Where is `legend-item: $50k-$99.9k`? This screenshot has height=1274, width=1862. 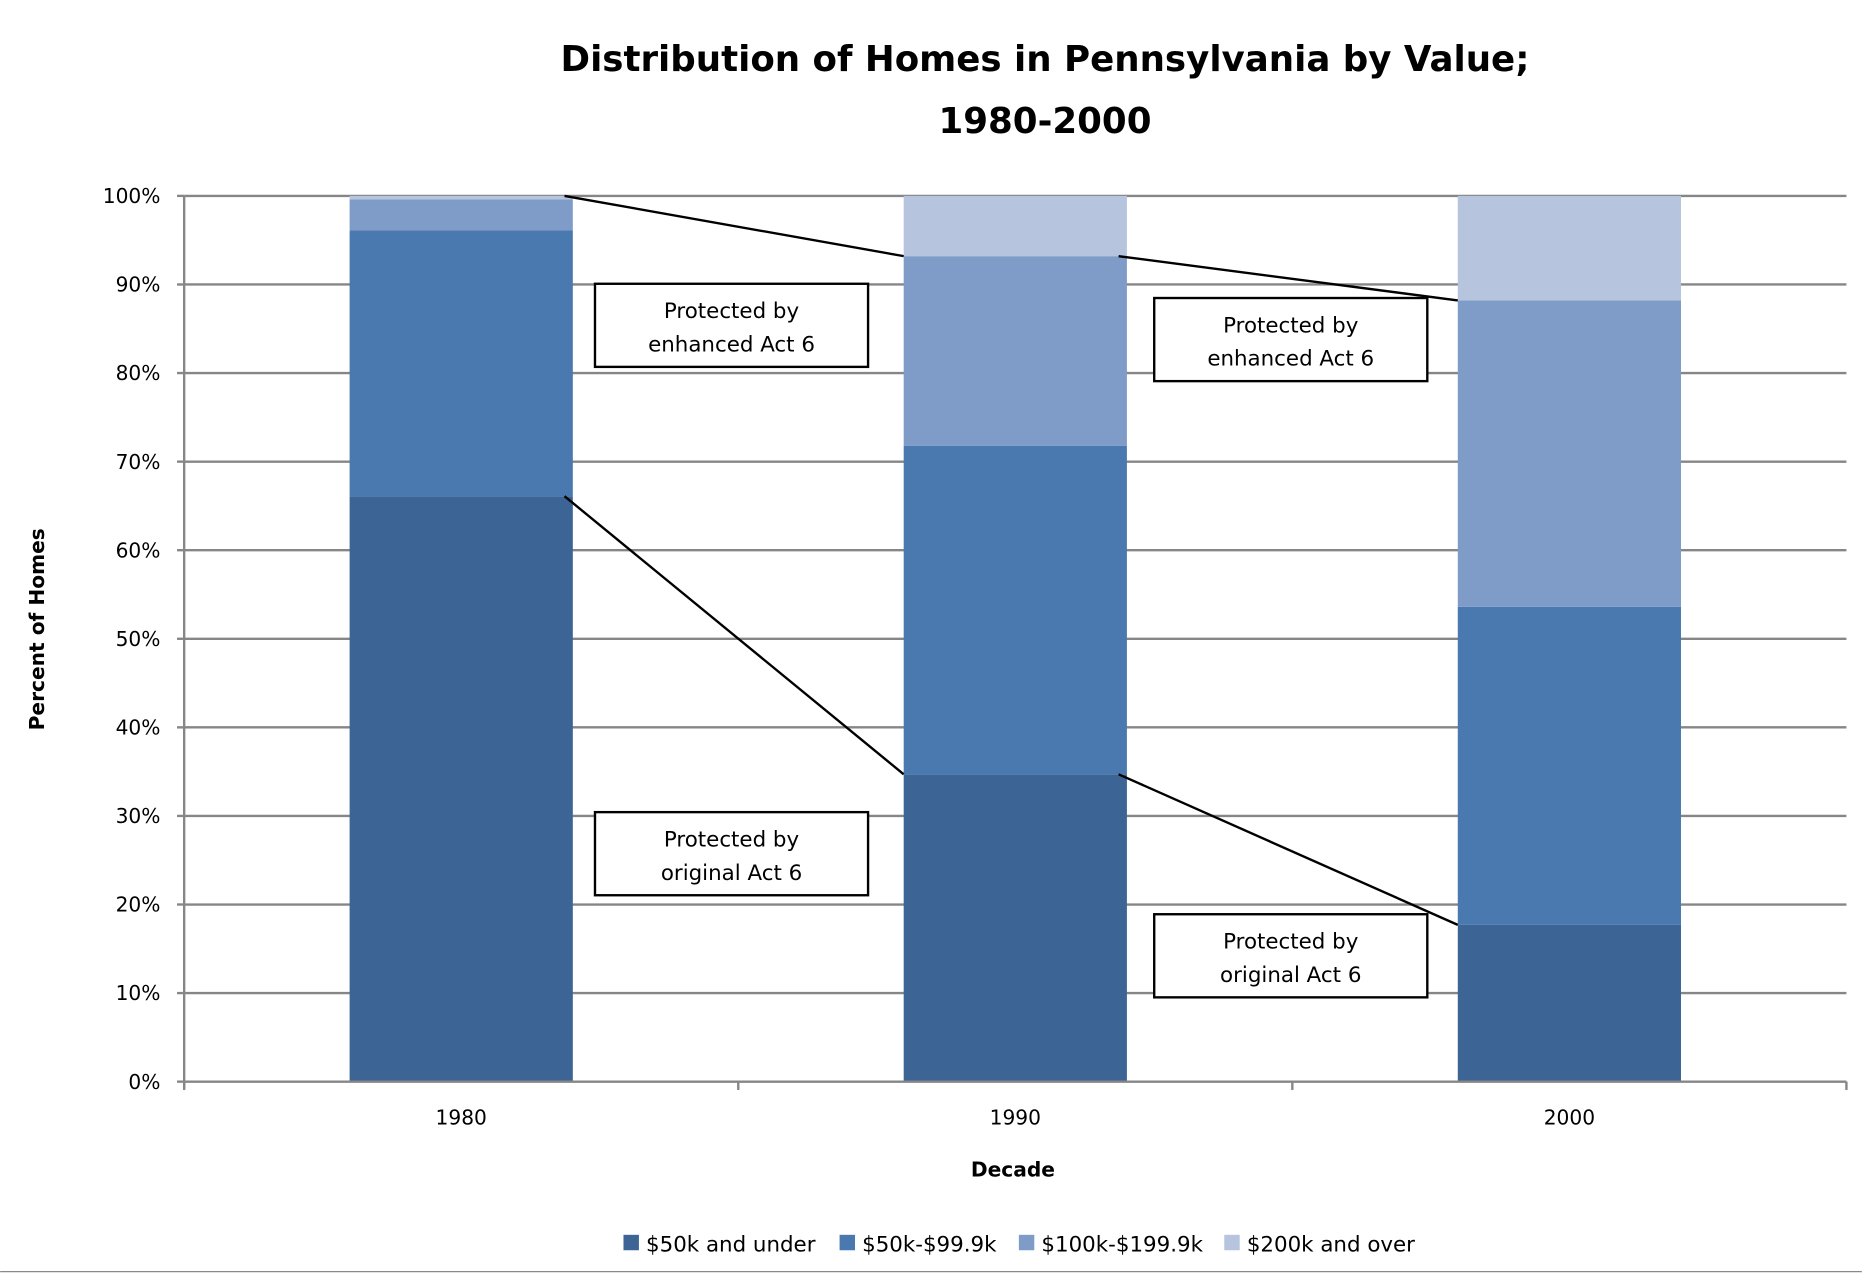
legend-item: $50k-$99.9k is located at coordinates (918, 1244).